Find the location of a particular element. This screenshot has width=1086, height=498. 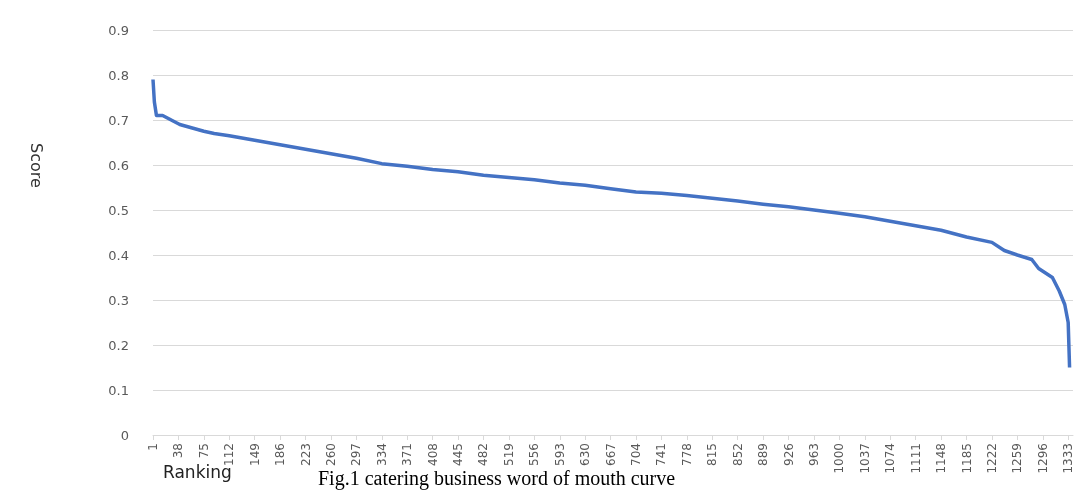

x-tick-label: 1000 is located at coordinates (839, 458).